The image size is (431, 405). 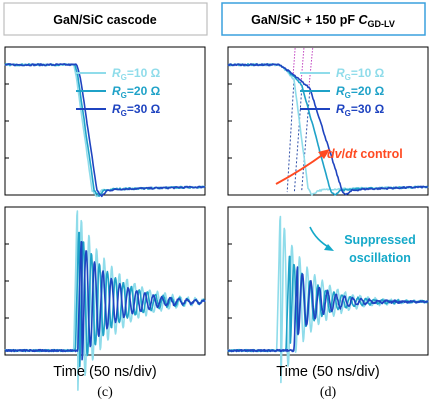 I want to click on dvdt-control-label: dv/dt control, so click(x=365, y=154).